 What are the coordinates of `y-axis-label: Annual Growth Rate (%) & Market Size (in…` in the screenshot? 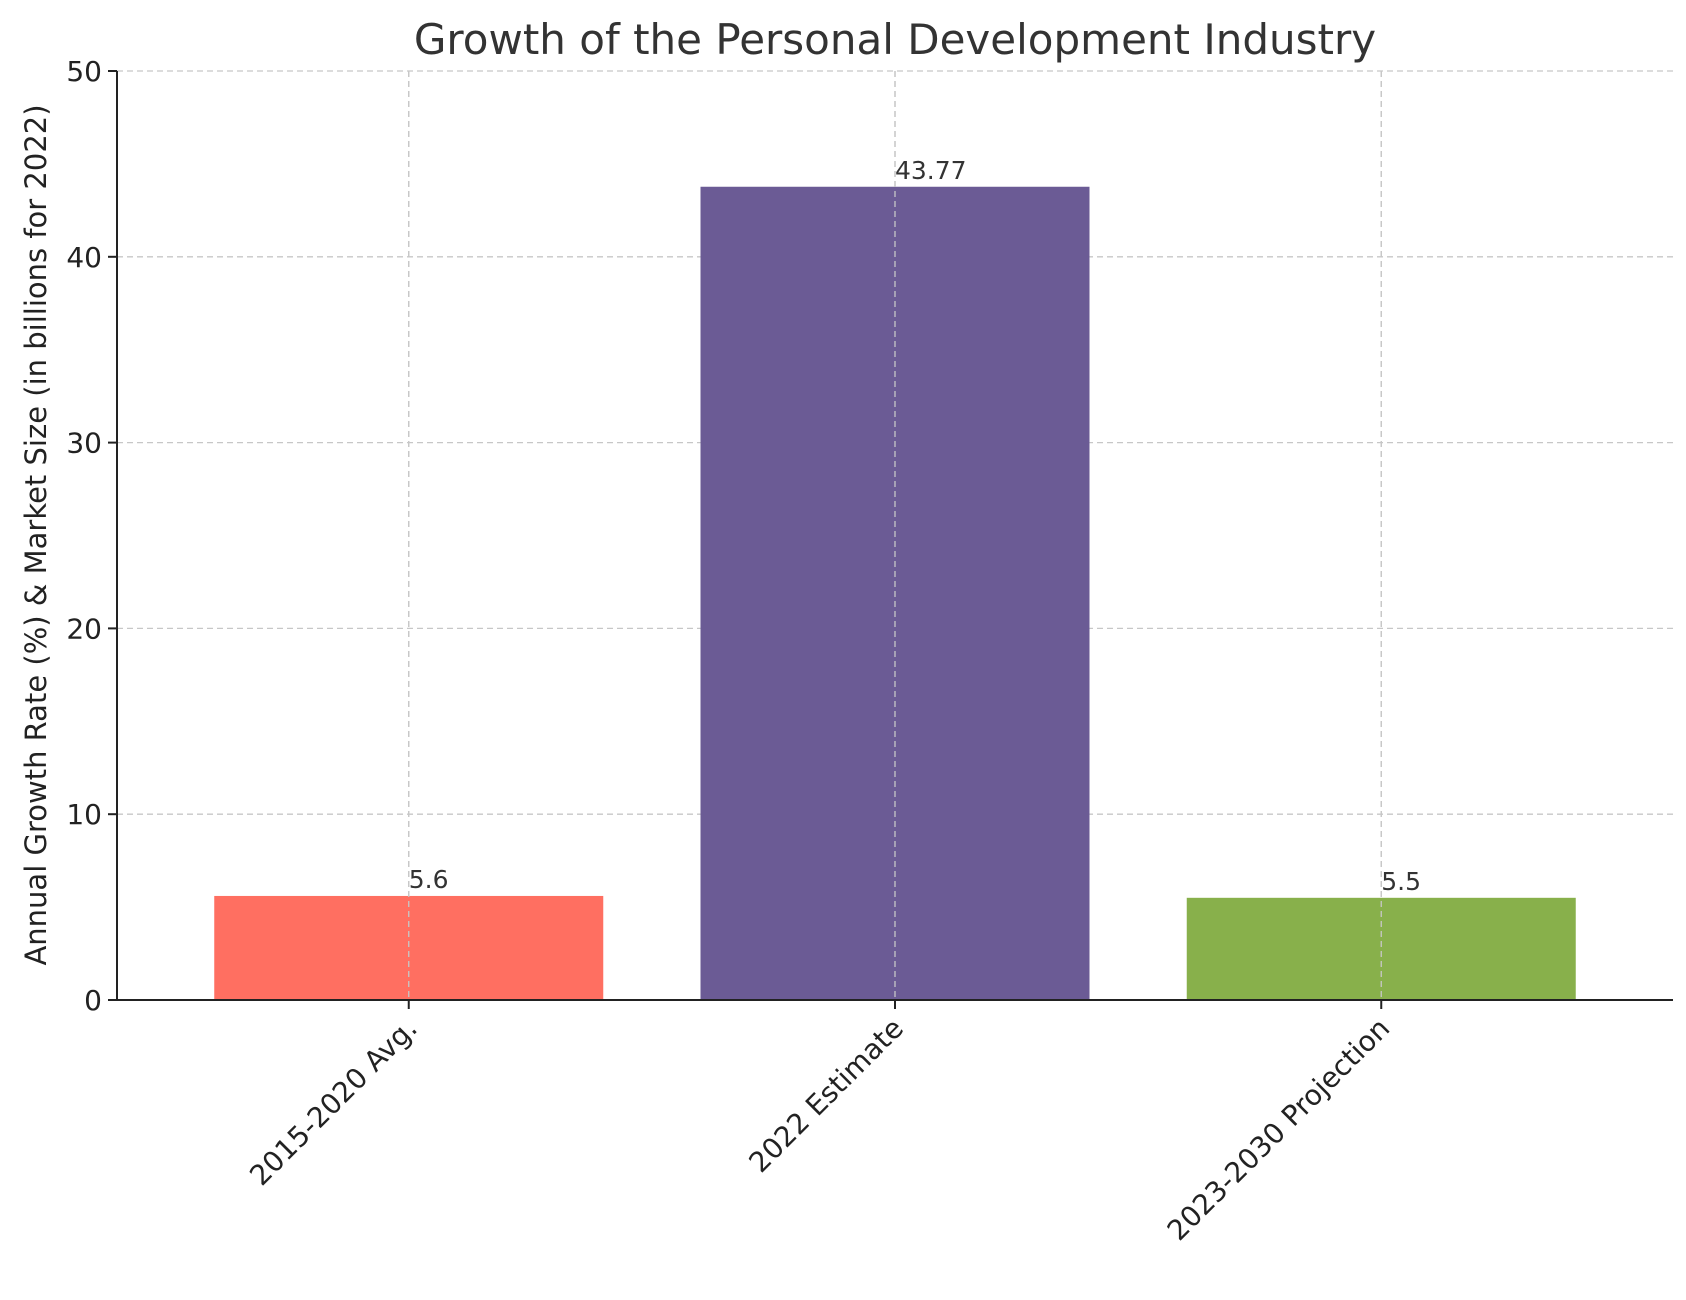 It's located at (36, 534).